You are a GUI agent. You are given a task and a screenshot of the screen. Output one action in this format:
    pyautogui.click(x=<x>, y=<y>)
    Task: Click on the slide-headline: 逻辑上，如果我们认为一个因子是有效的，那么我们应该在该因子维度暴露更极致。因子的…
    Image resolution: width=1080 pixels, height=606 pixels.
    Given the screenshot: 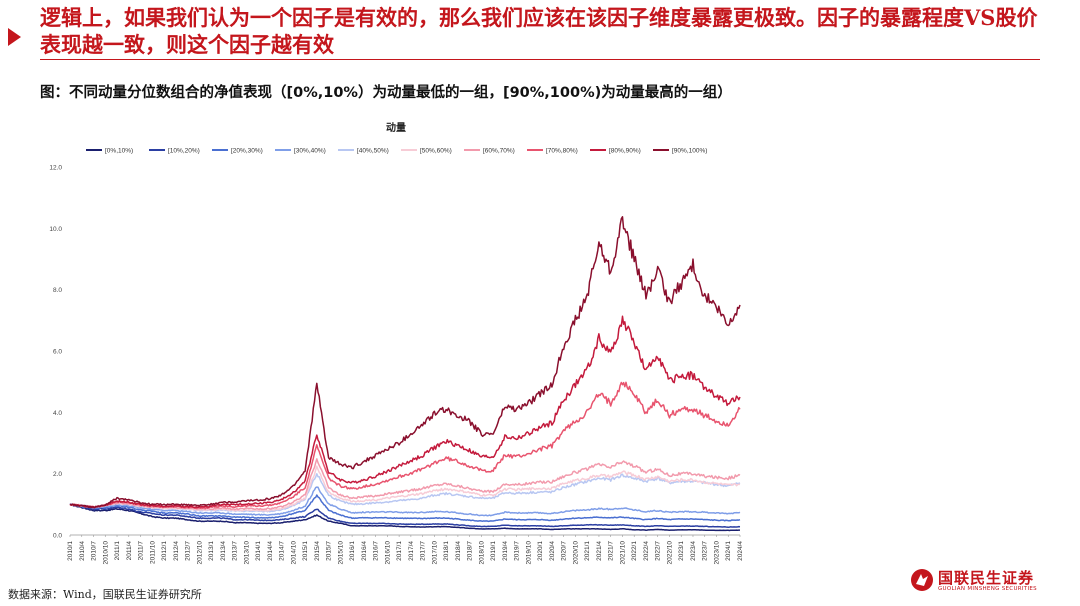 What is the action you would take?
    pyautogui.click(x=539, y=31)
    